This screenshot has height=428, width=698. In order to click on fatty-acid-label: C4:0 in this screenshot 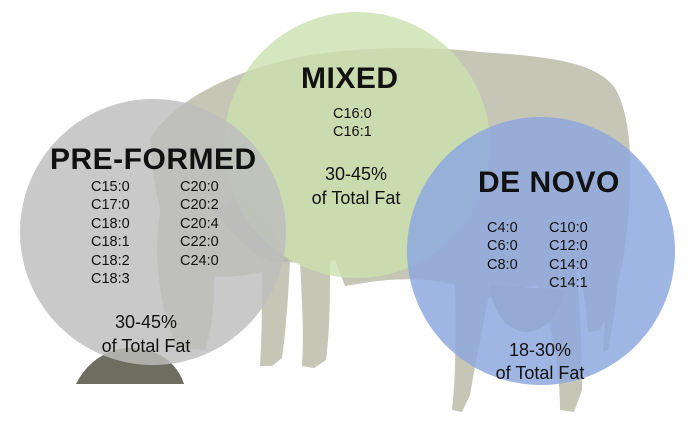, I will do `click(502, 228)`.